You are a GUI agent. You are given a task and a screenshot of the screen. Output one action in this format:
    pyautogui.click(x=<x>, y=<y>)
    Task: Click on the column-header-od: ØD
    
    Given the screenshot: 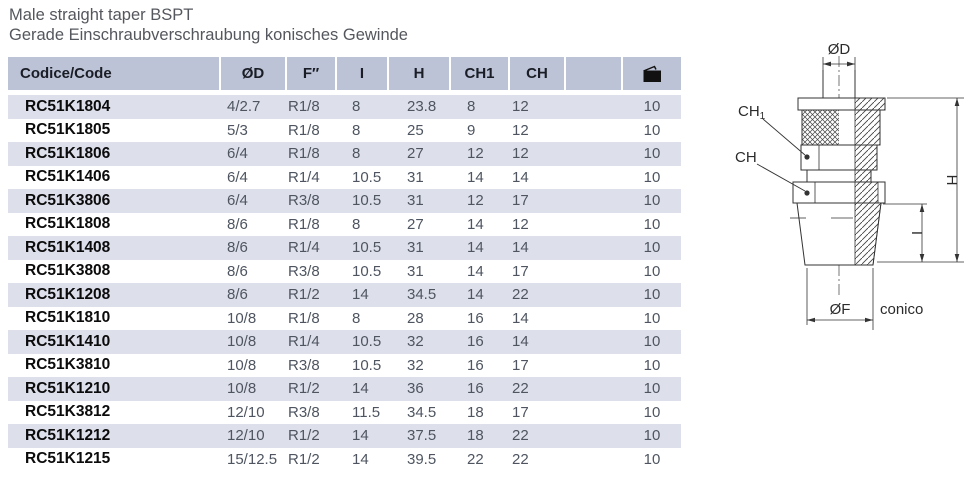 What is the action you would take?
    pyautogui.click(x=254, y=73)
    